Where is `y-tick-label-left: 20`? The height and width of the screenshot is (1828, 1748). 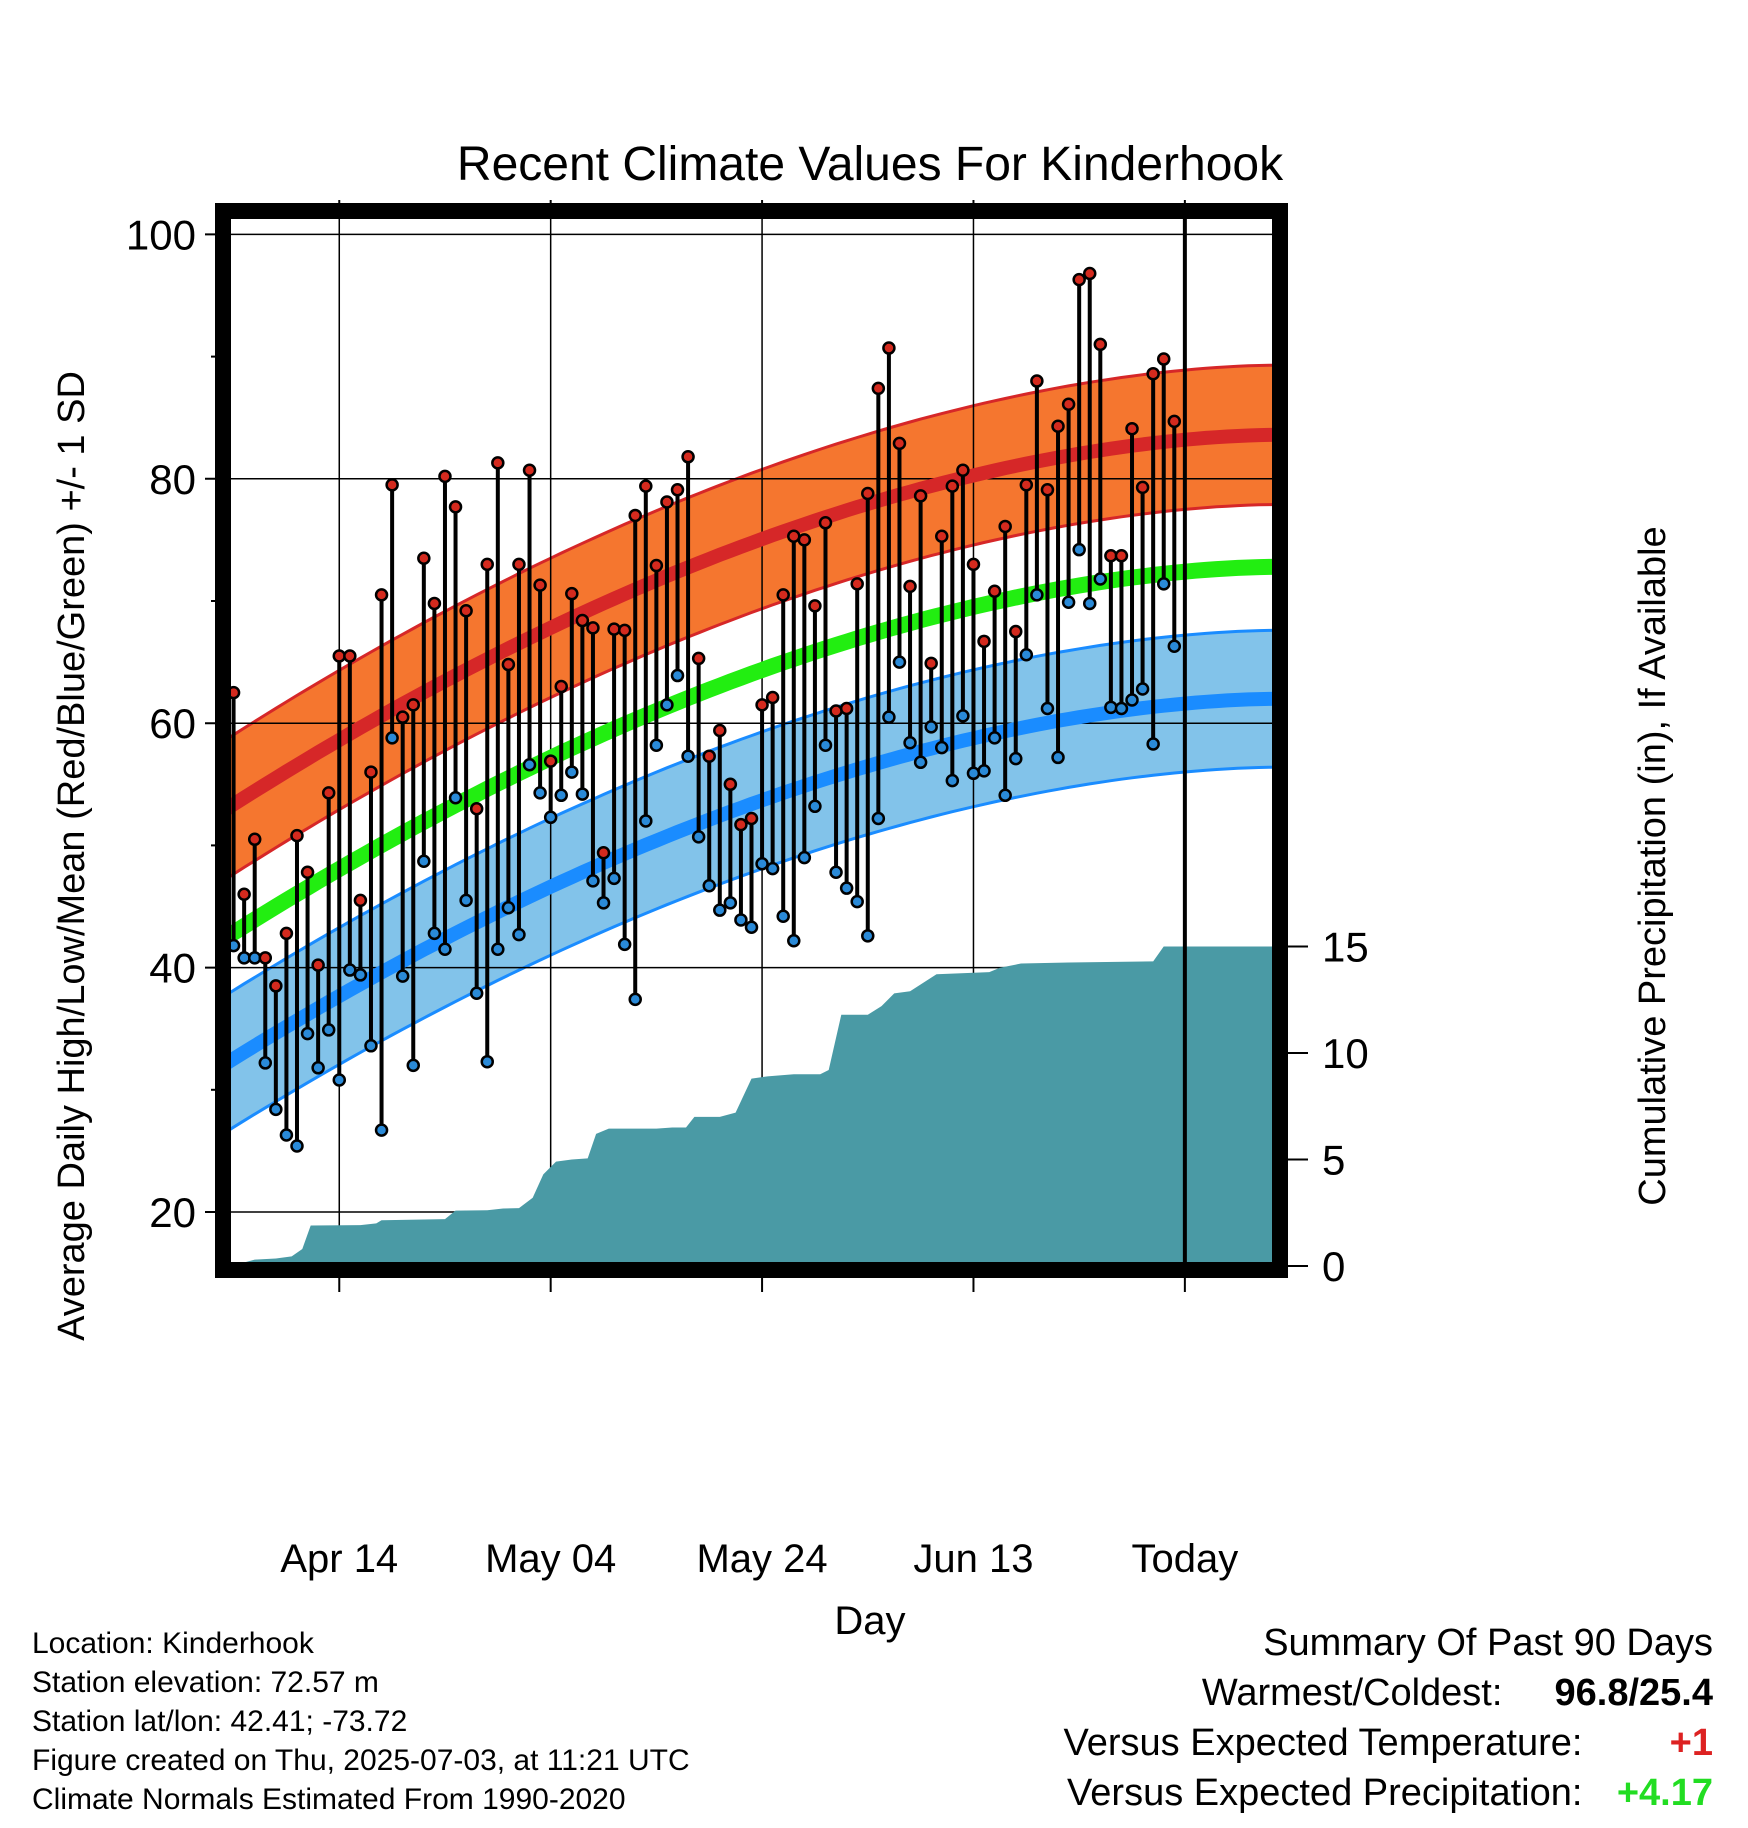 y-tick-label-left: 20 is located at coordinates (172, 1212).